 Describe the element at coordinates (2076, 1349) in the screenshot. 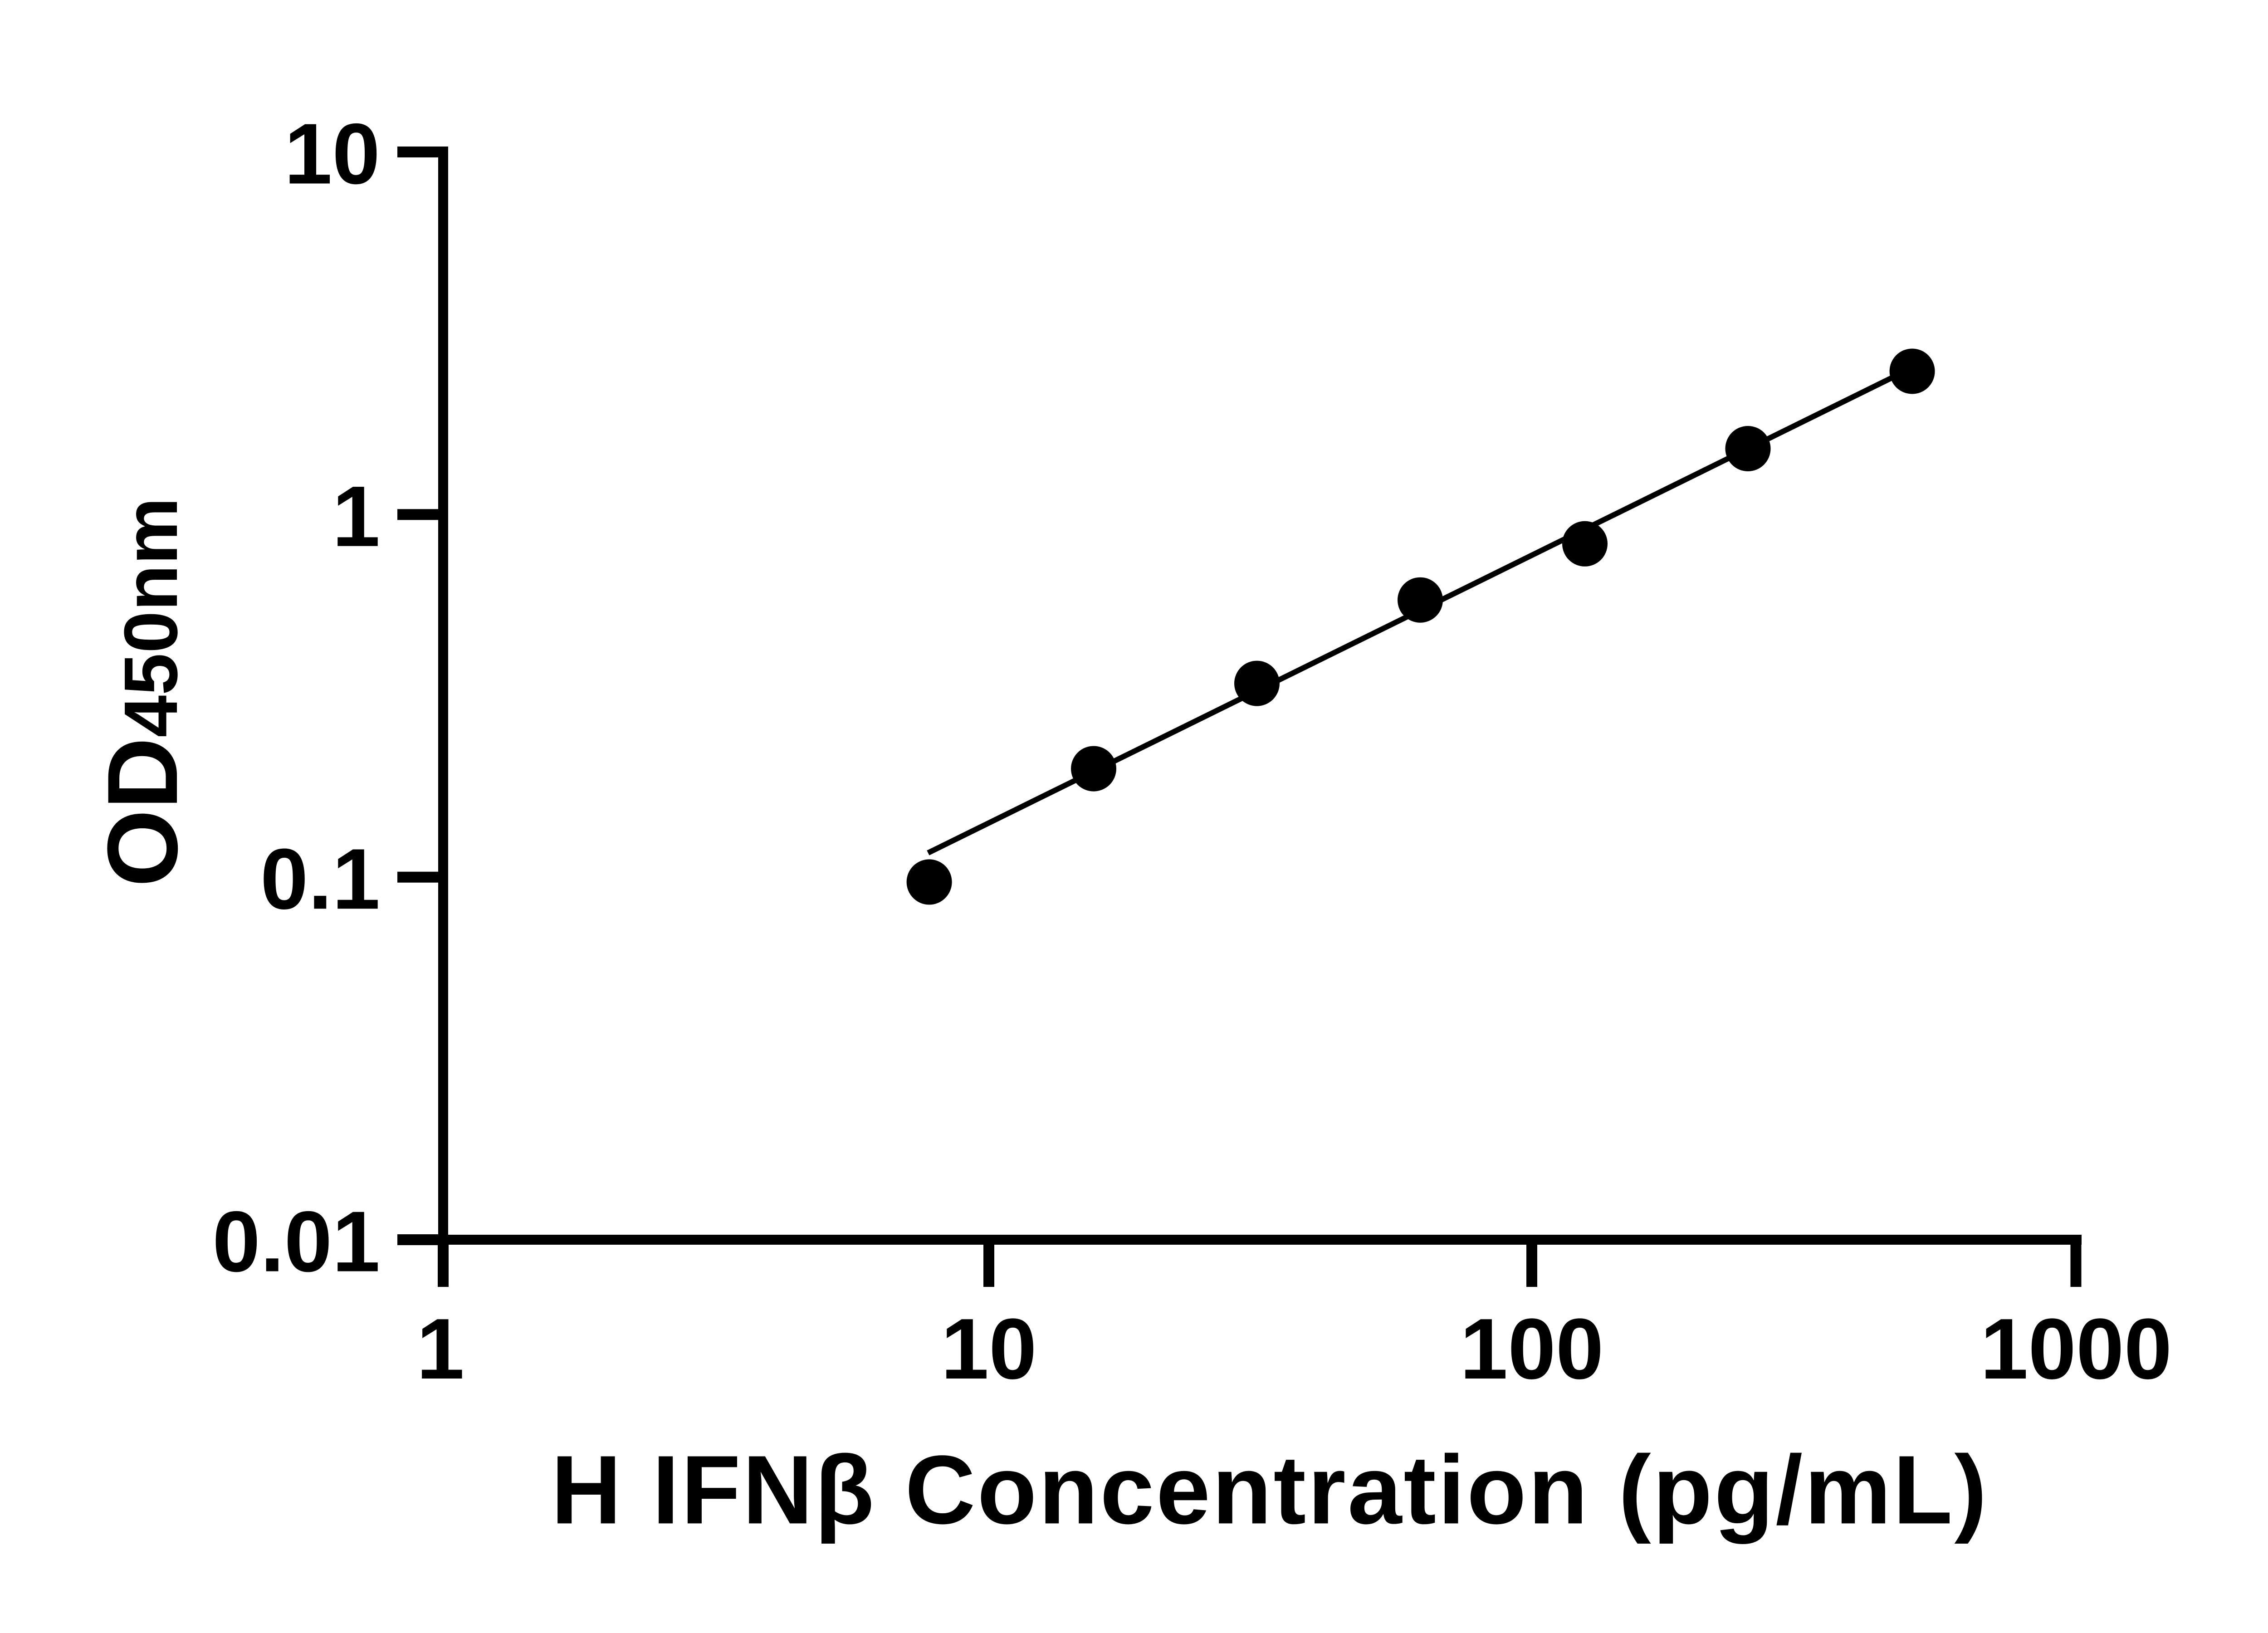

I see `svg-text: 1000` at that location.